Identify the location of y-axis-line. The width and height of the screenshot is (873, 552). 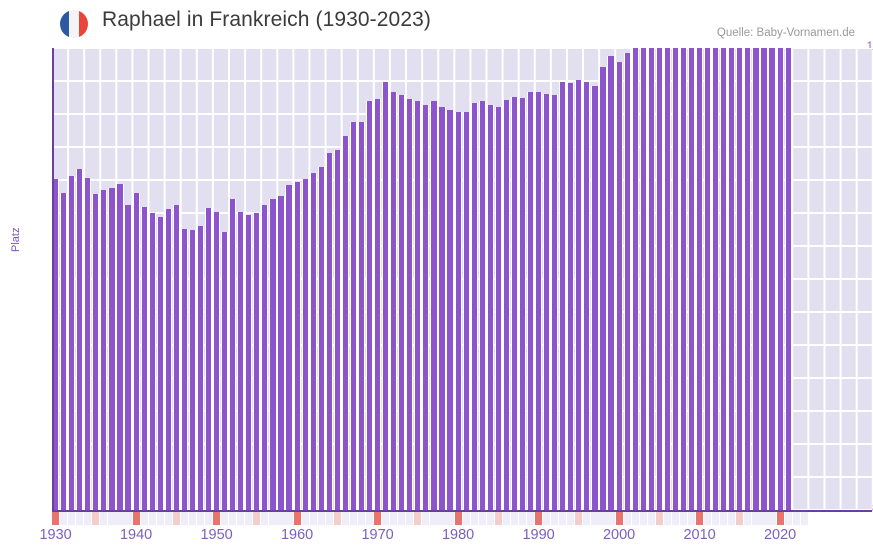
(53, 280).